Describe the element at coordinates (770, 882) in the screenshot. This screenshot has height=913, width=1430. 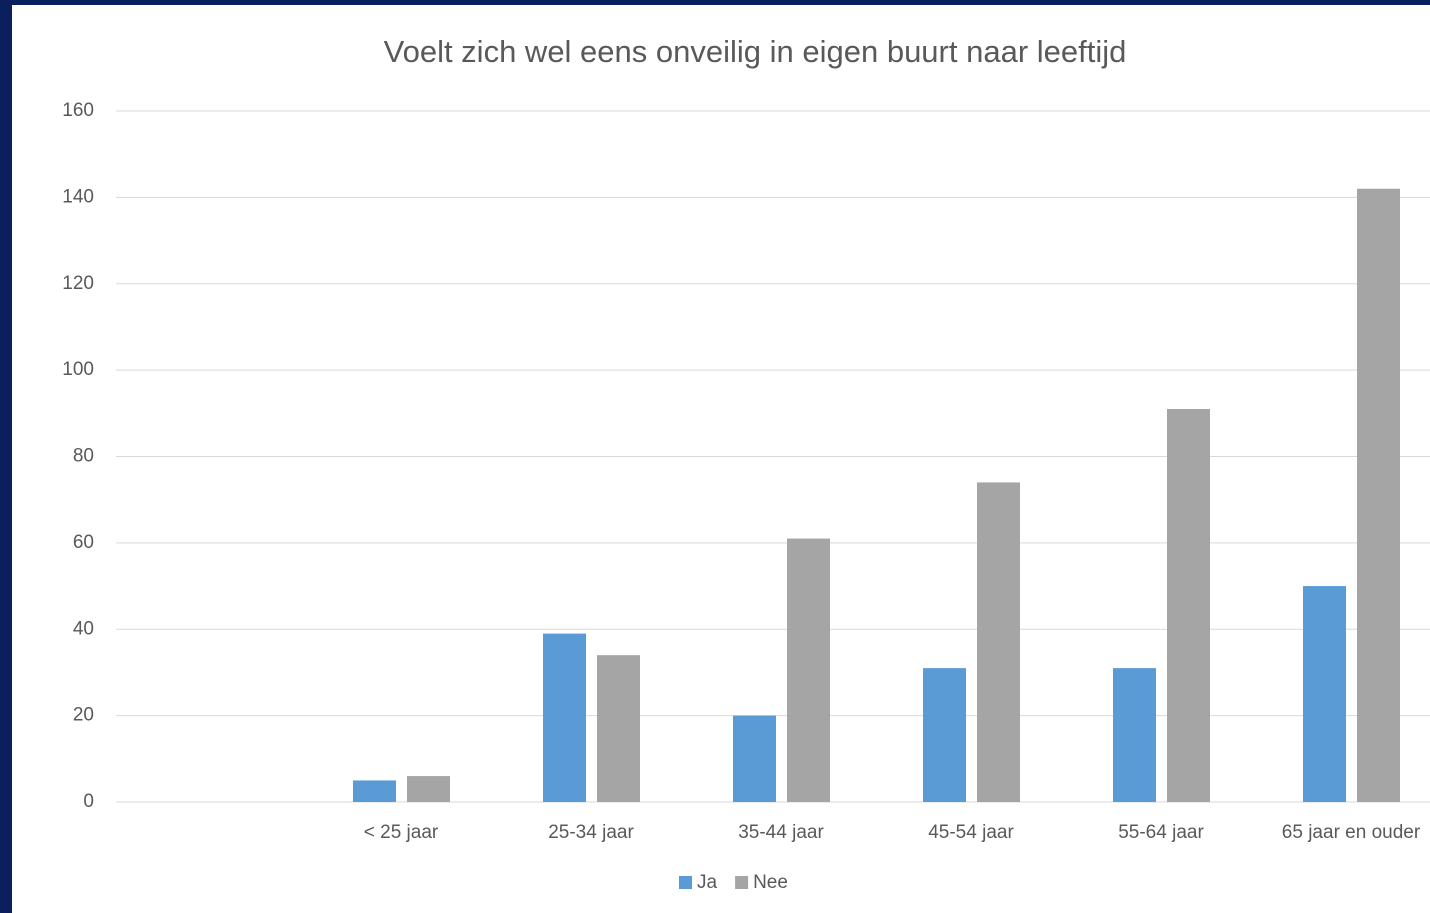
I see `legend-label: Nee` at that location.